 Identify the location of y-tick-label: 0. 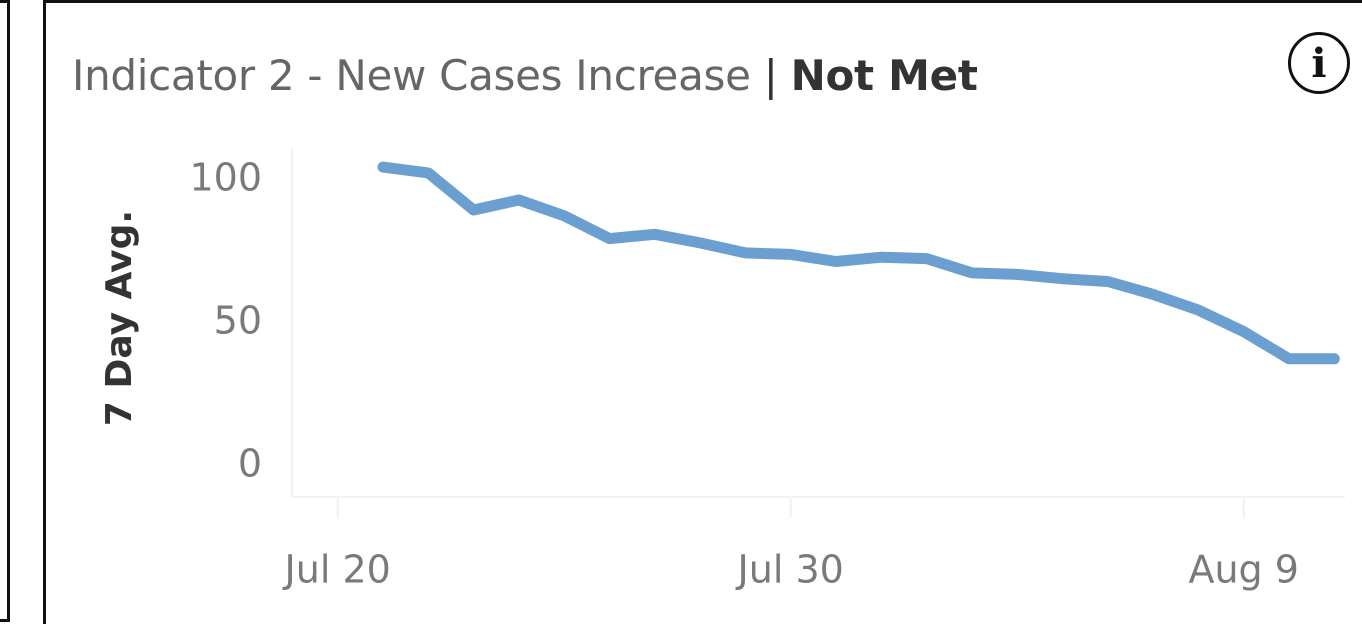
(250, 464).